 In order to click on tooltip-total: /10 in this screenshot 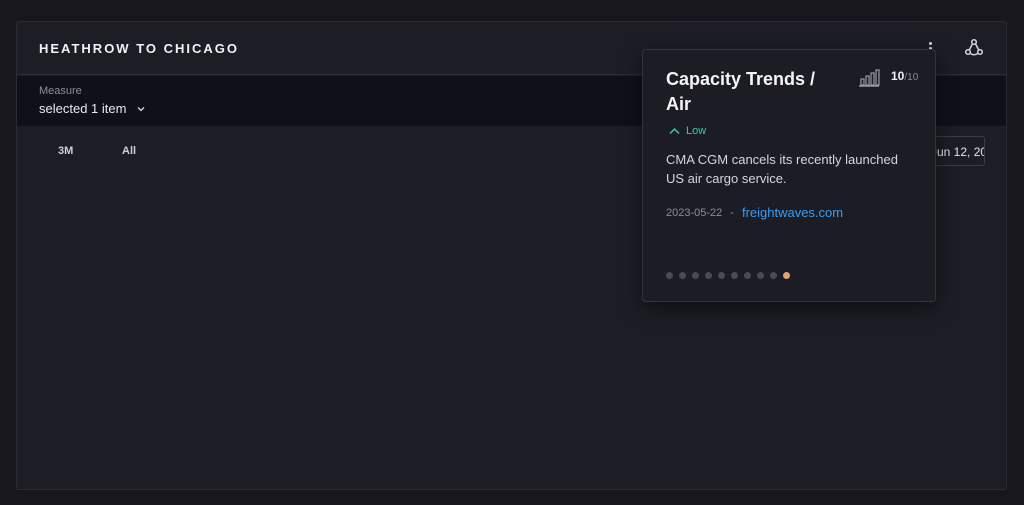, I will do `click(911, 77)`.